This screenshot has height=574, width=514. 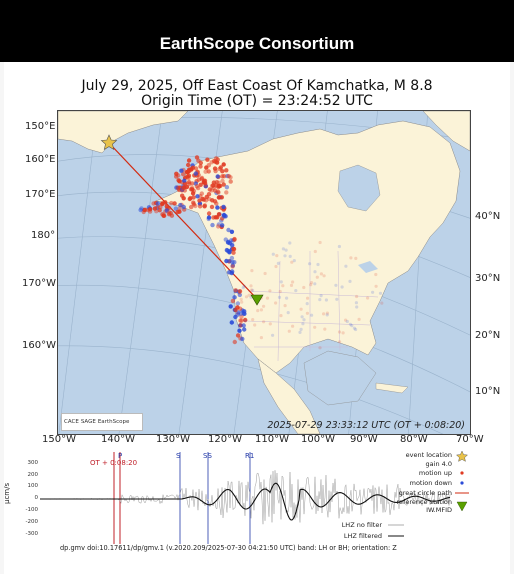 What do you see at coordinates (257, 31) in the screenshot?
I see `header-bar: EarthScope Consortium` at bounding box center [257, 31].